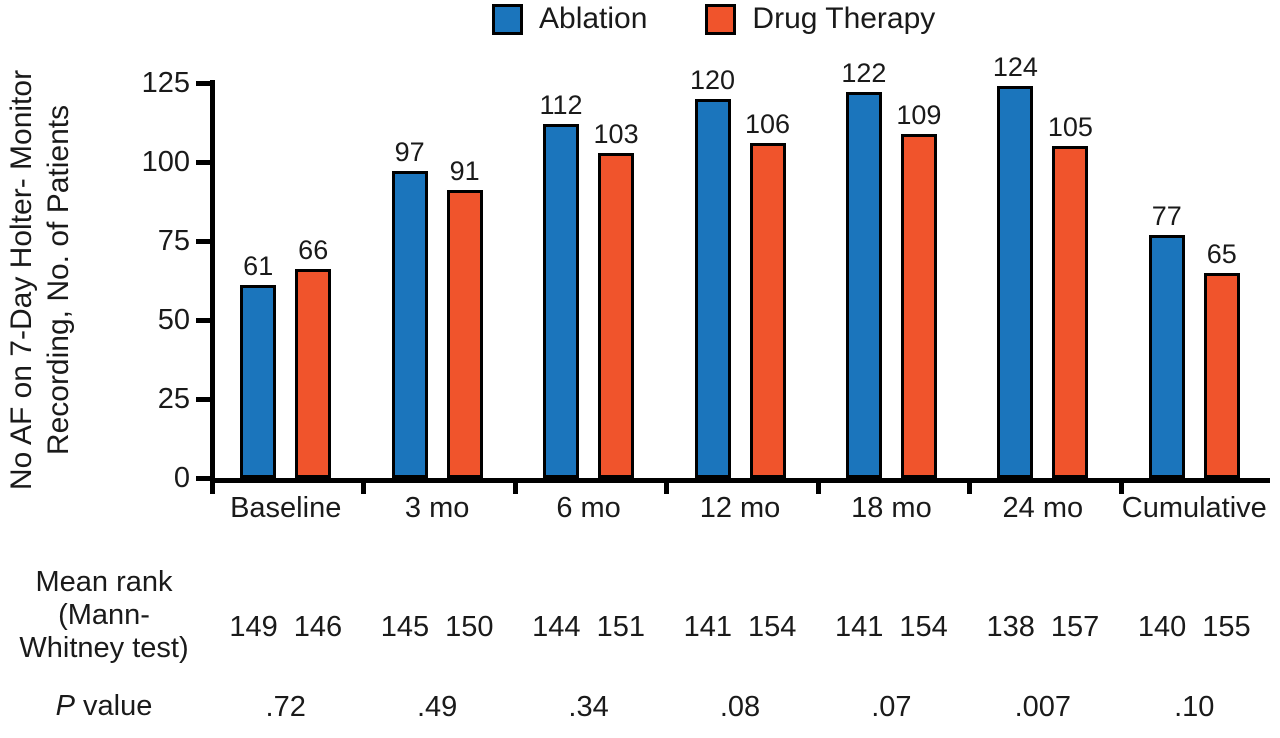 This screenshot has height=738, width=1280. What do you see at coordinates (165, 83) in the screenshot?
I see `y-axis-tick-label: 125` at bounding box center [165, 83].